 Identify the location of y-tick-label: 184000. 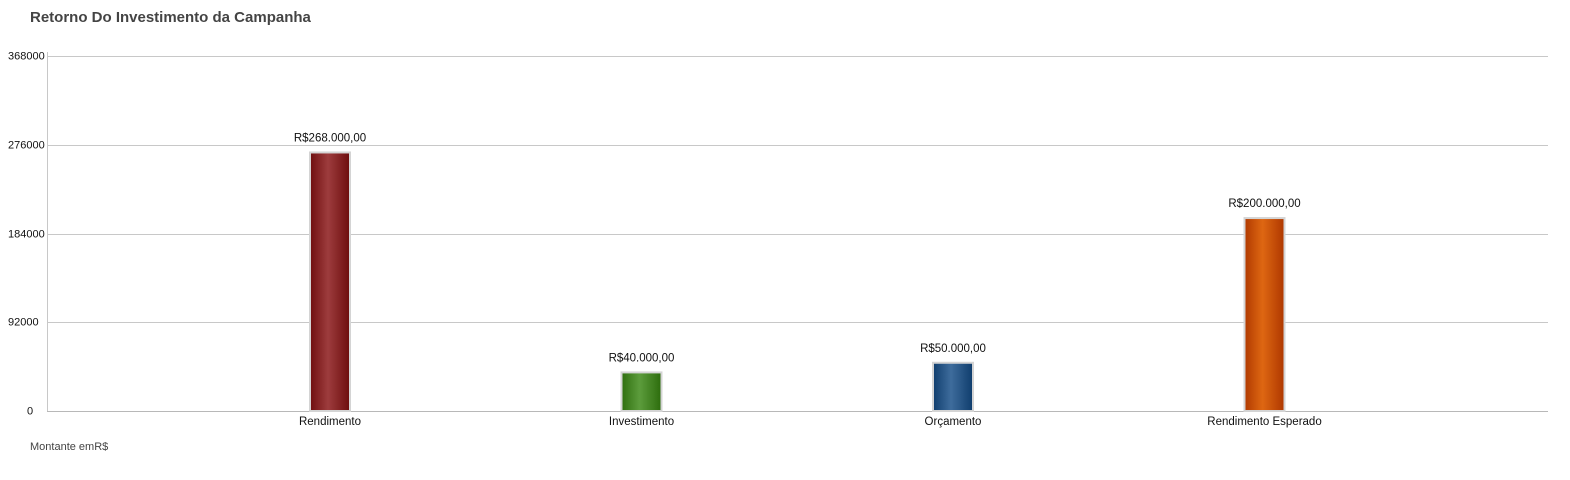
(26, 235).